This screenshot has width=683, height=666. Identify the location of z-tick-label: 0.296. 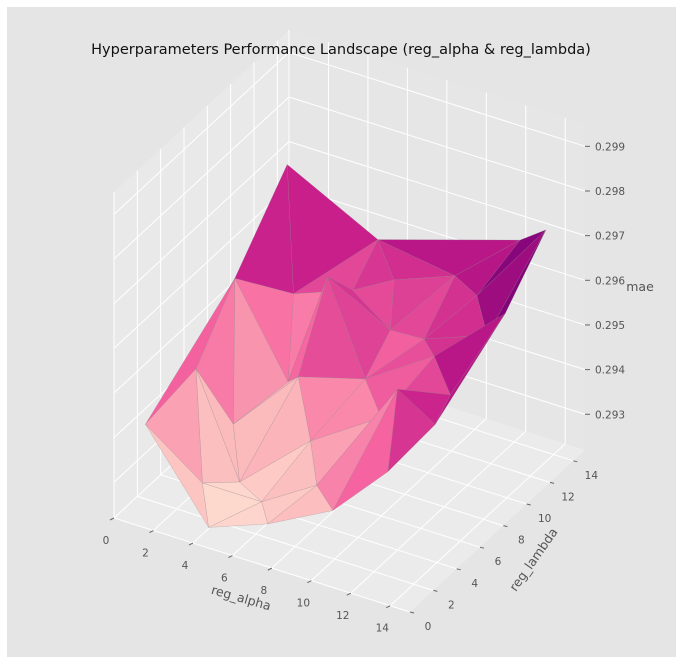
(610, 281).